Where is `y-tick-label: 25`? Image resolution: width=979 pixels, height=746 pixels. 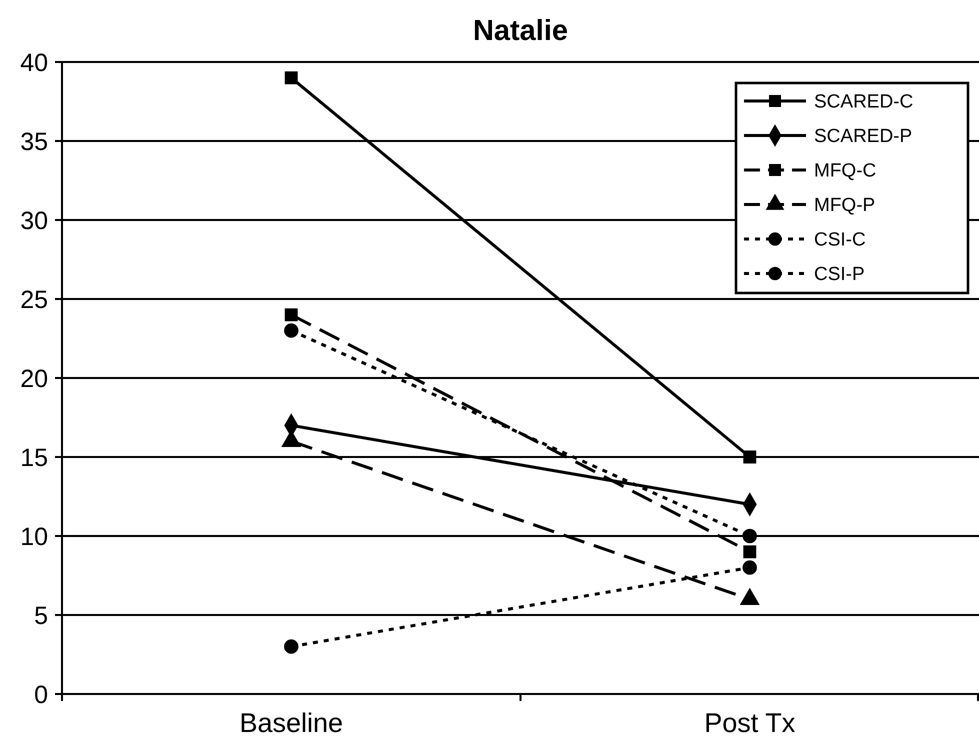
y-tick-label: 25 is located at coordinates (34, 300).